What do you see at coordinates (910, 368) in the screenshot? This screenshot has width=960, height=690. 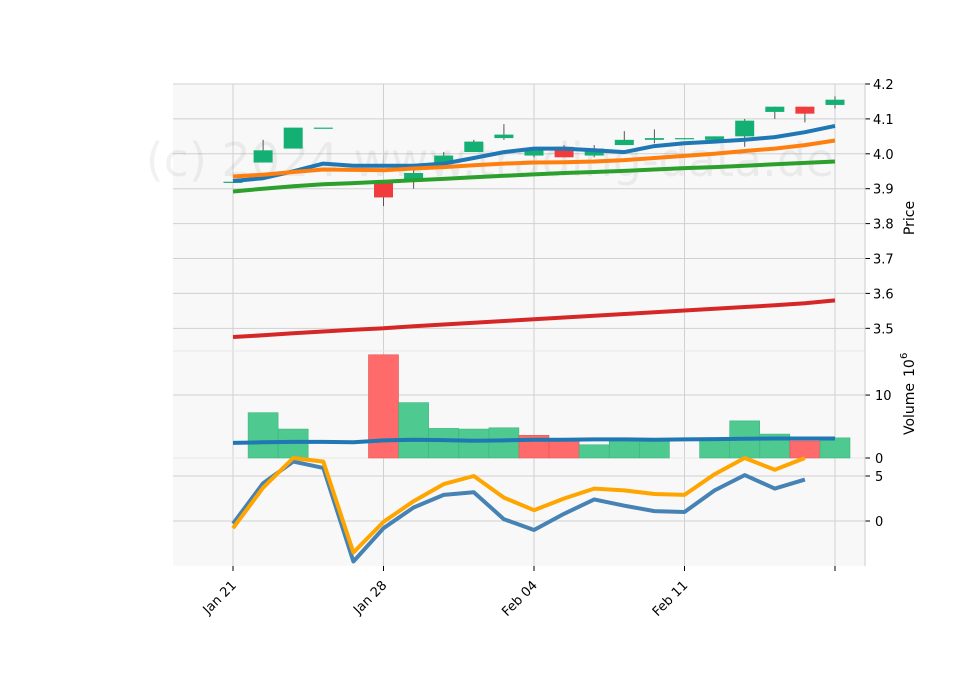 I see `volume-axis-base: 10` at bounding box center [910, 368].